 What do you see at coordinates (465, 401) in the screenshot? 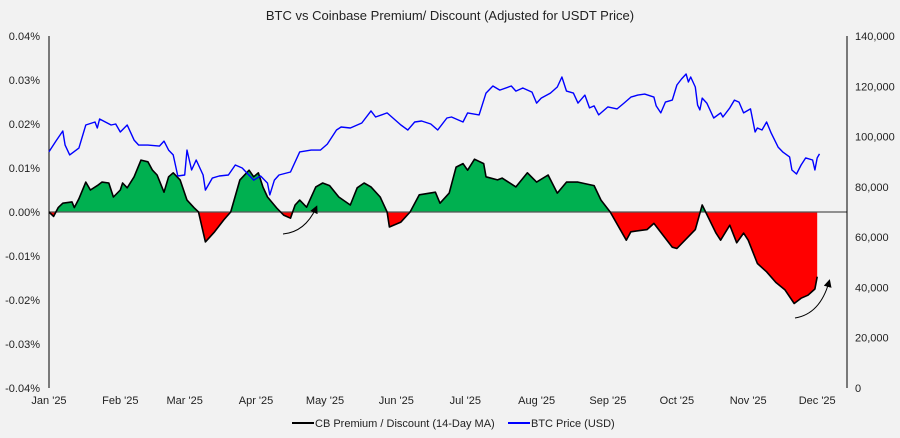
I see `x-tick-label: Jul '25` at bounding box center [465, 401].